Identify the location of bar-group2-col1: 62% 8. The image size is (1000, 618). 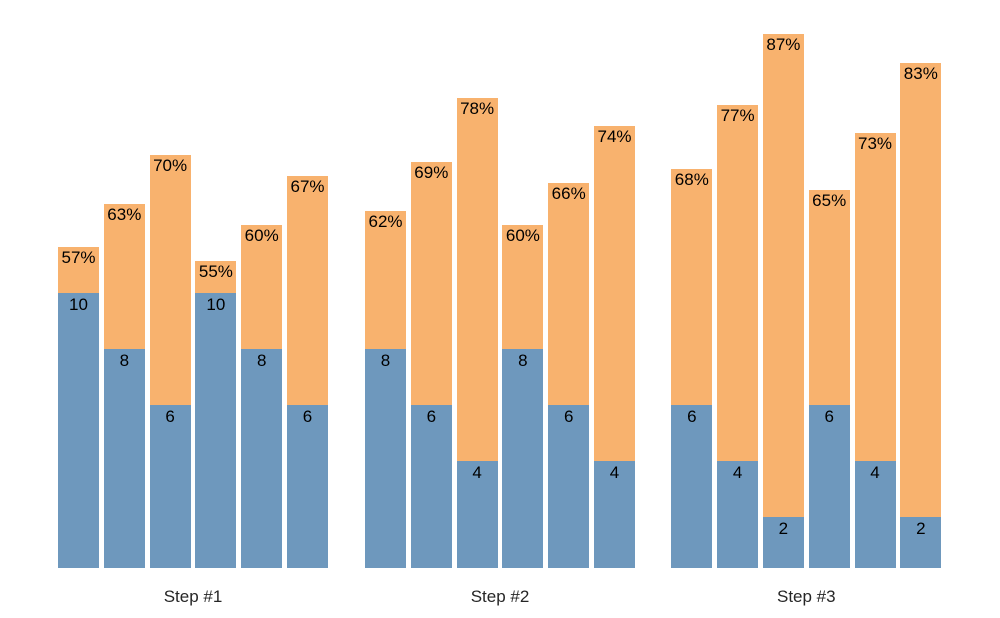
(385, 389).